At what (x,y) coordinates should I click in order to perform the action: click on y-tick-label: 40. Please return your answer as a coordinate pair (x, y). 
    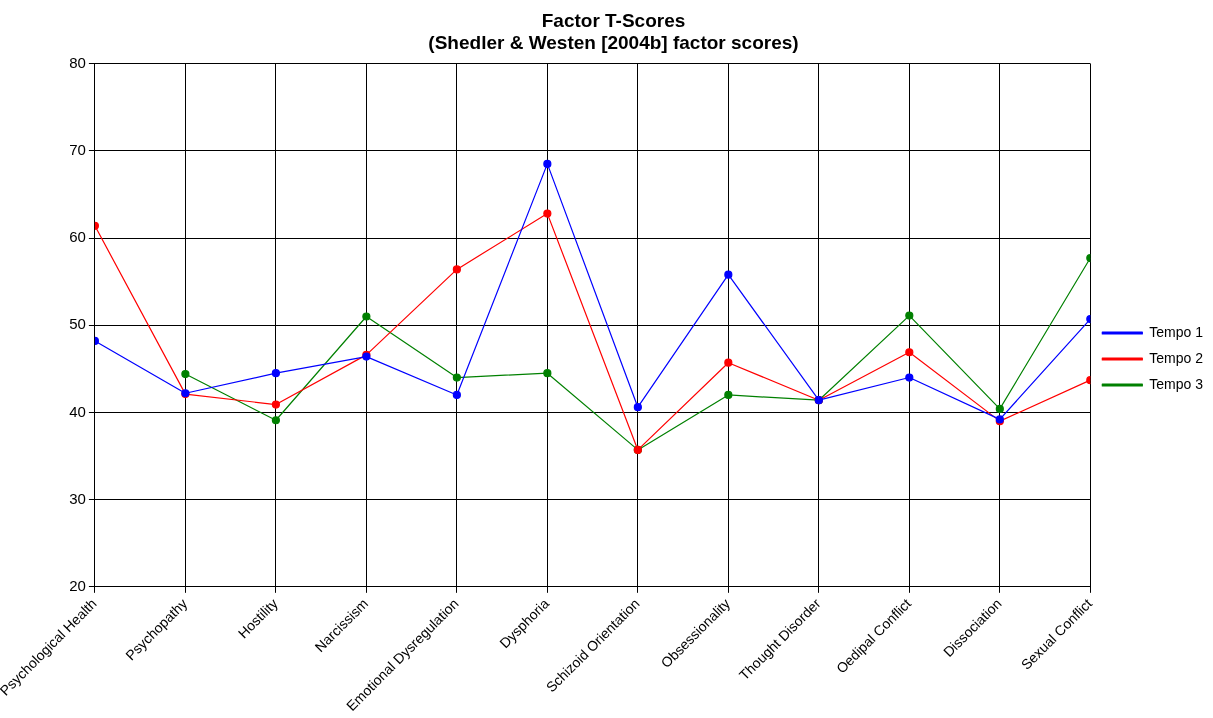
    Looking at the image, I should click on (77, 411).